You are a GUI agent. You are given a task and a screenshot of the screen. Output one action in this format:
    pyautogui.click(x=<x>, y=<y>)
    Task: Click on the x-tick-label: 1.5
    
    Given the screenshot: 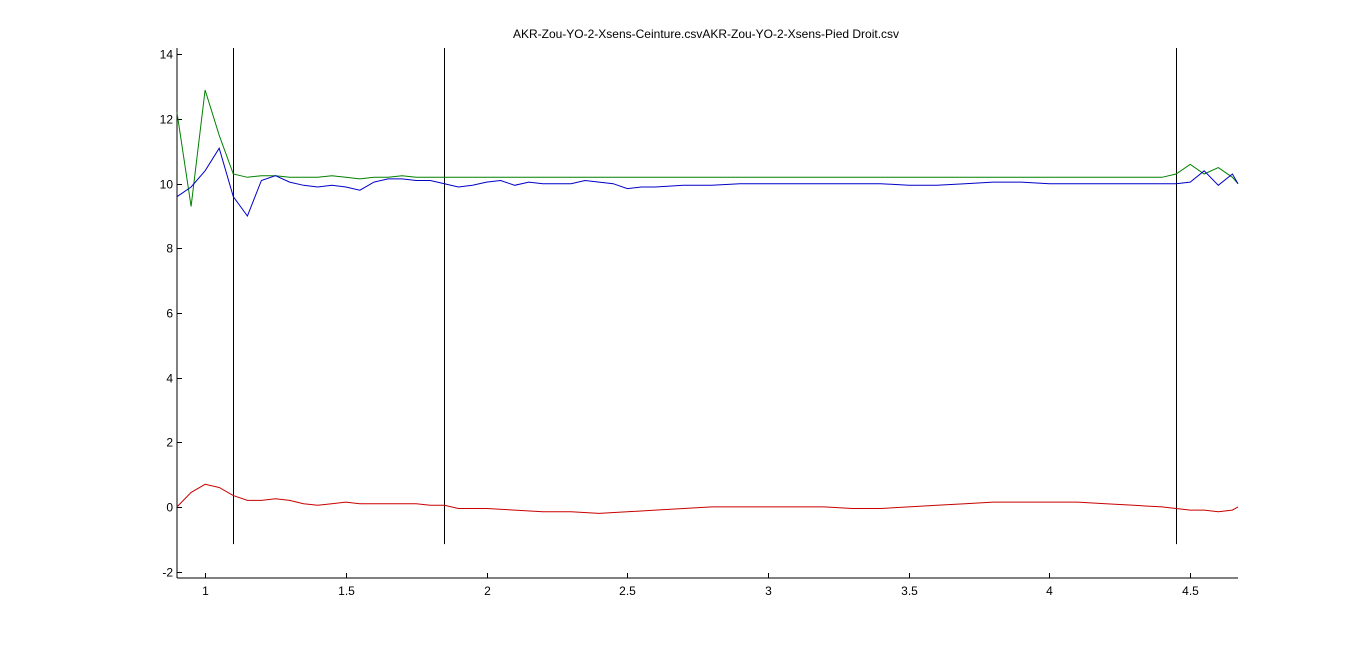 What is the action you would take?
    pyautogui.click(x=346, y=591)
    